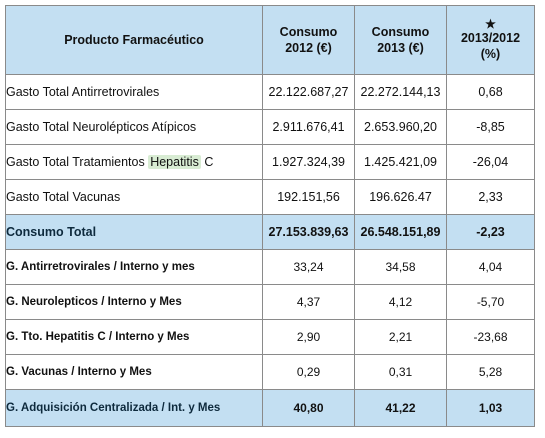 Image resolution: width=545 pixels, height=438 pixels. What do you see at coordinates (490, 197) in the screenshot?
I see `pct-change: 2,33` at bounding box center [490, 197].